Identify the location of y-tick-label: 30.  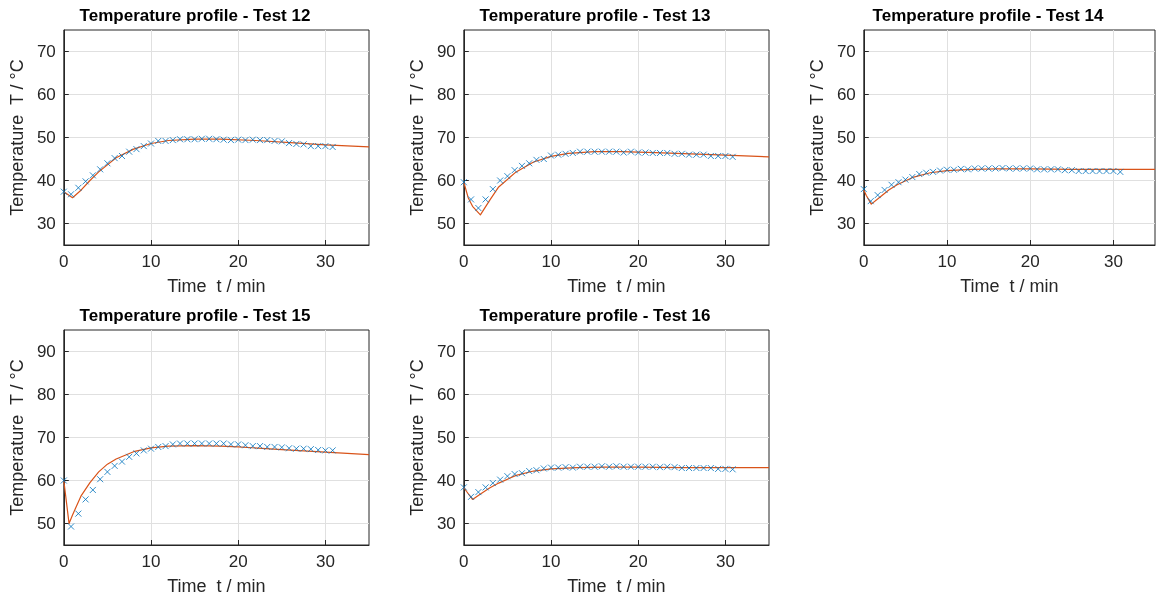
(846, 223).